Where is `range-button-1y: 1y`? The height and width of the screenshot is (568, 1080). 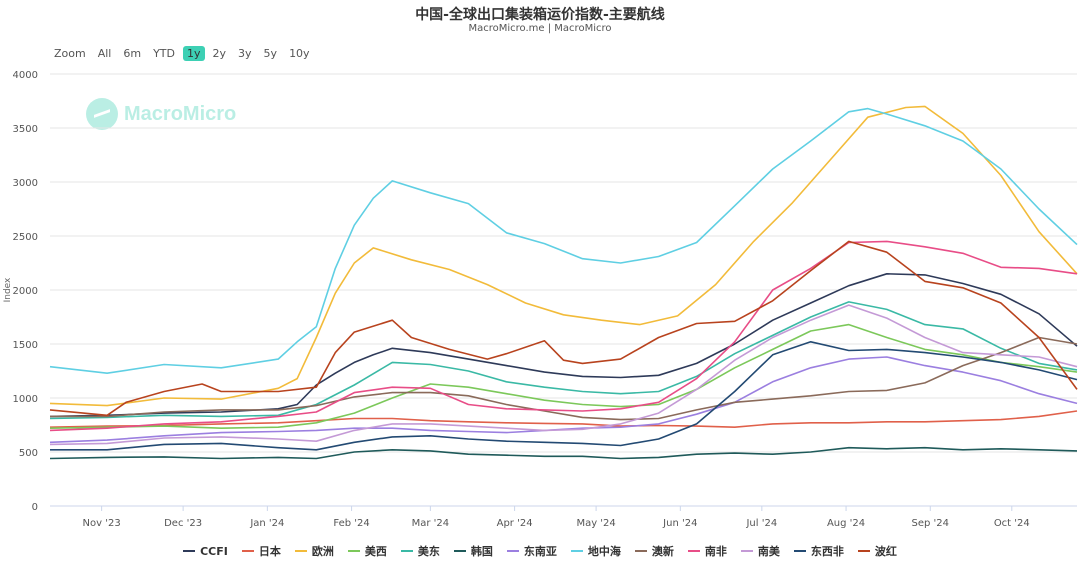 range-button-1y: 1y is located at coordinates (194, 53).